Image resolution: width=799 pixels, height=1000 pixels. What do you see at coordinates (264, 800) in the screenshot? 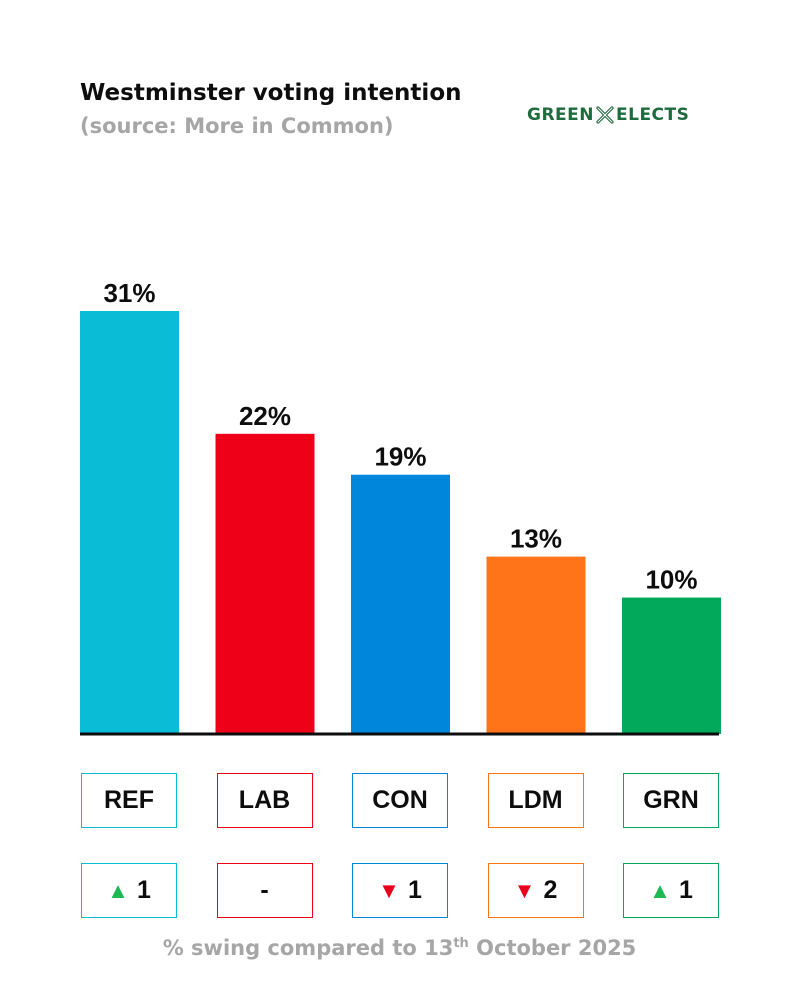
I see `party-label-lab: LAB` at bounding box center [264, 800].